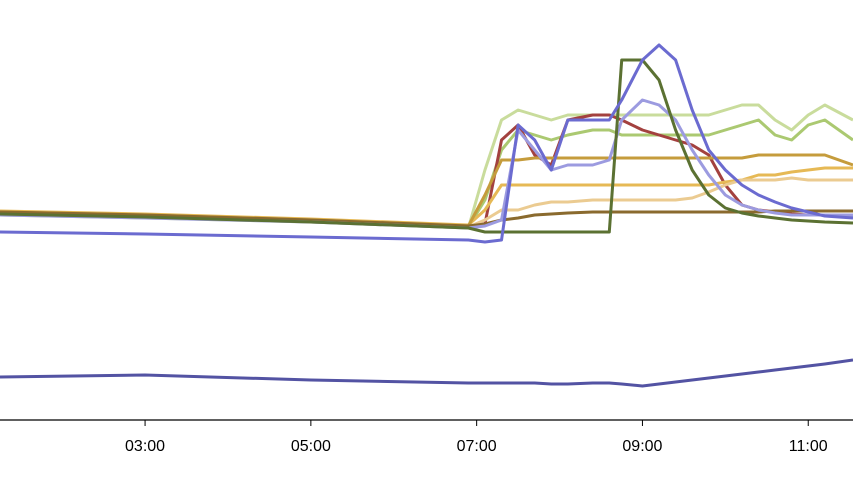 The image size is (853, 480). What do you see at coordinates (311, 446) in the screenshot?
I see `x-tick-label: 05:00` at bounding box center [311, 446].